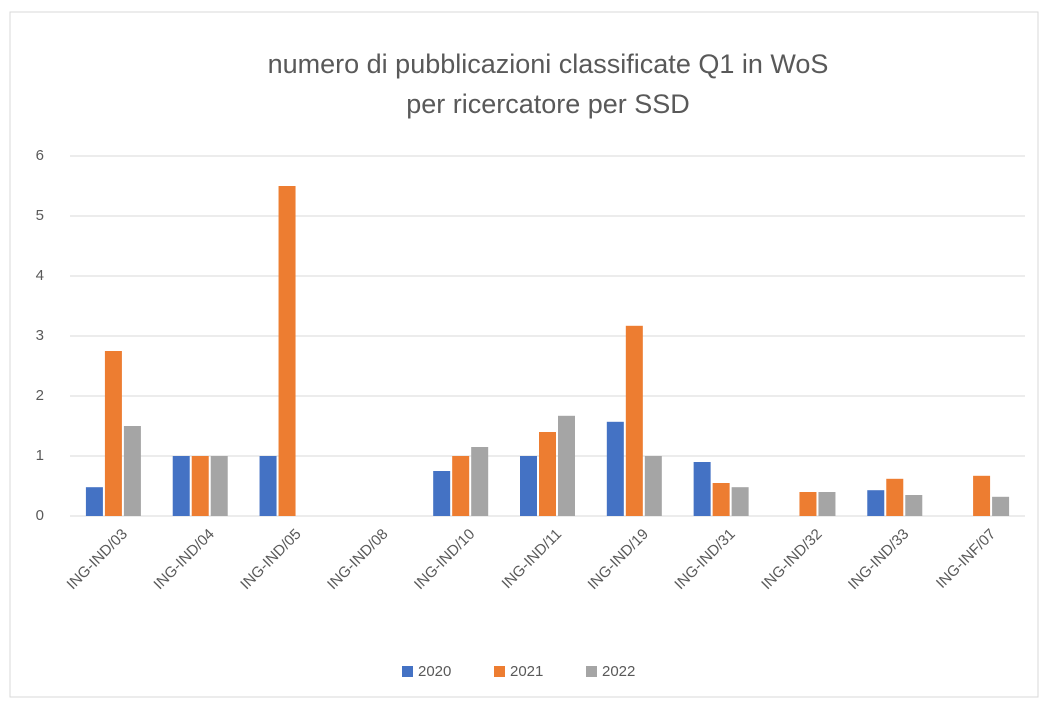 This screenshot has width=1041, height=702. What do you see at coordinates (526, 671) in the screenshot?
I see `legend-label: 2021` at bounding box center [526, 671].